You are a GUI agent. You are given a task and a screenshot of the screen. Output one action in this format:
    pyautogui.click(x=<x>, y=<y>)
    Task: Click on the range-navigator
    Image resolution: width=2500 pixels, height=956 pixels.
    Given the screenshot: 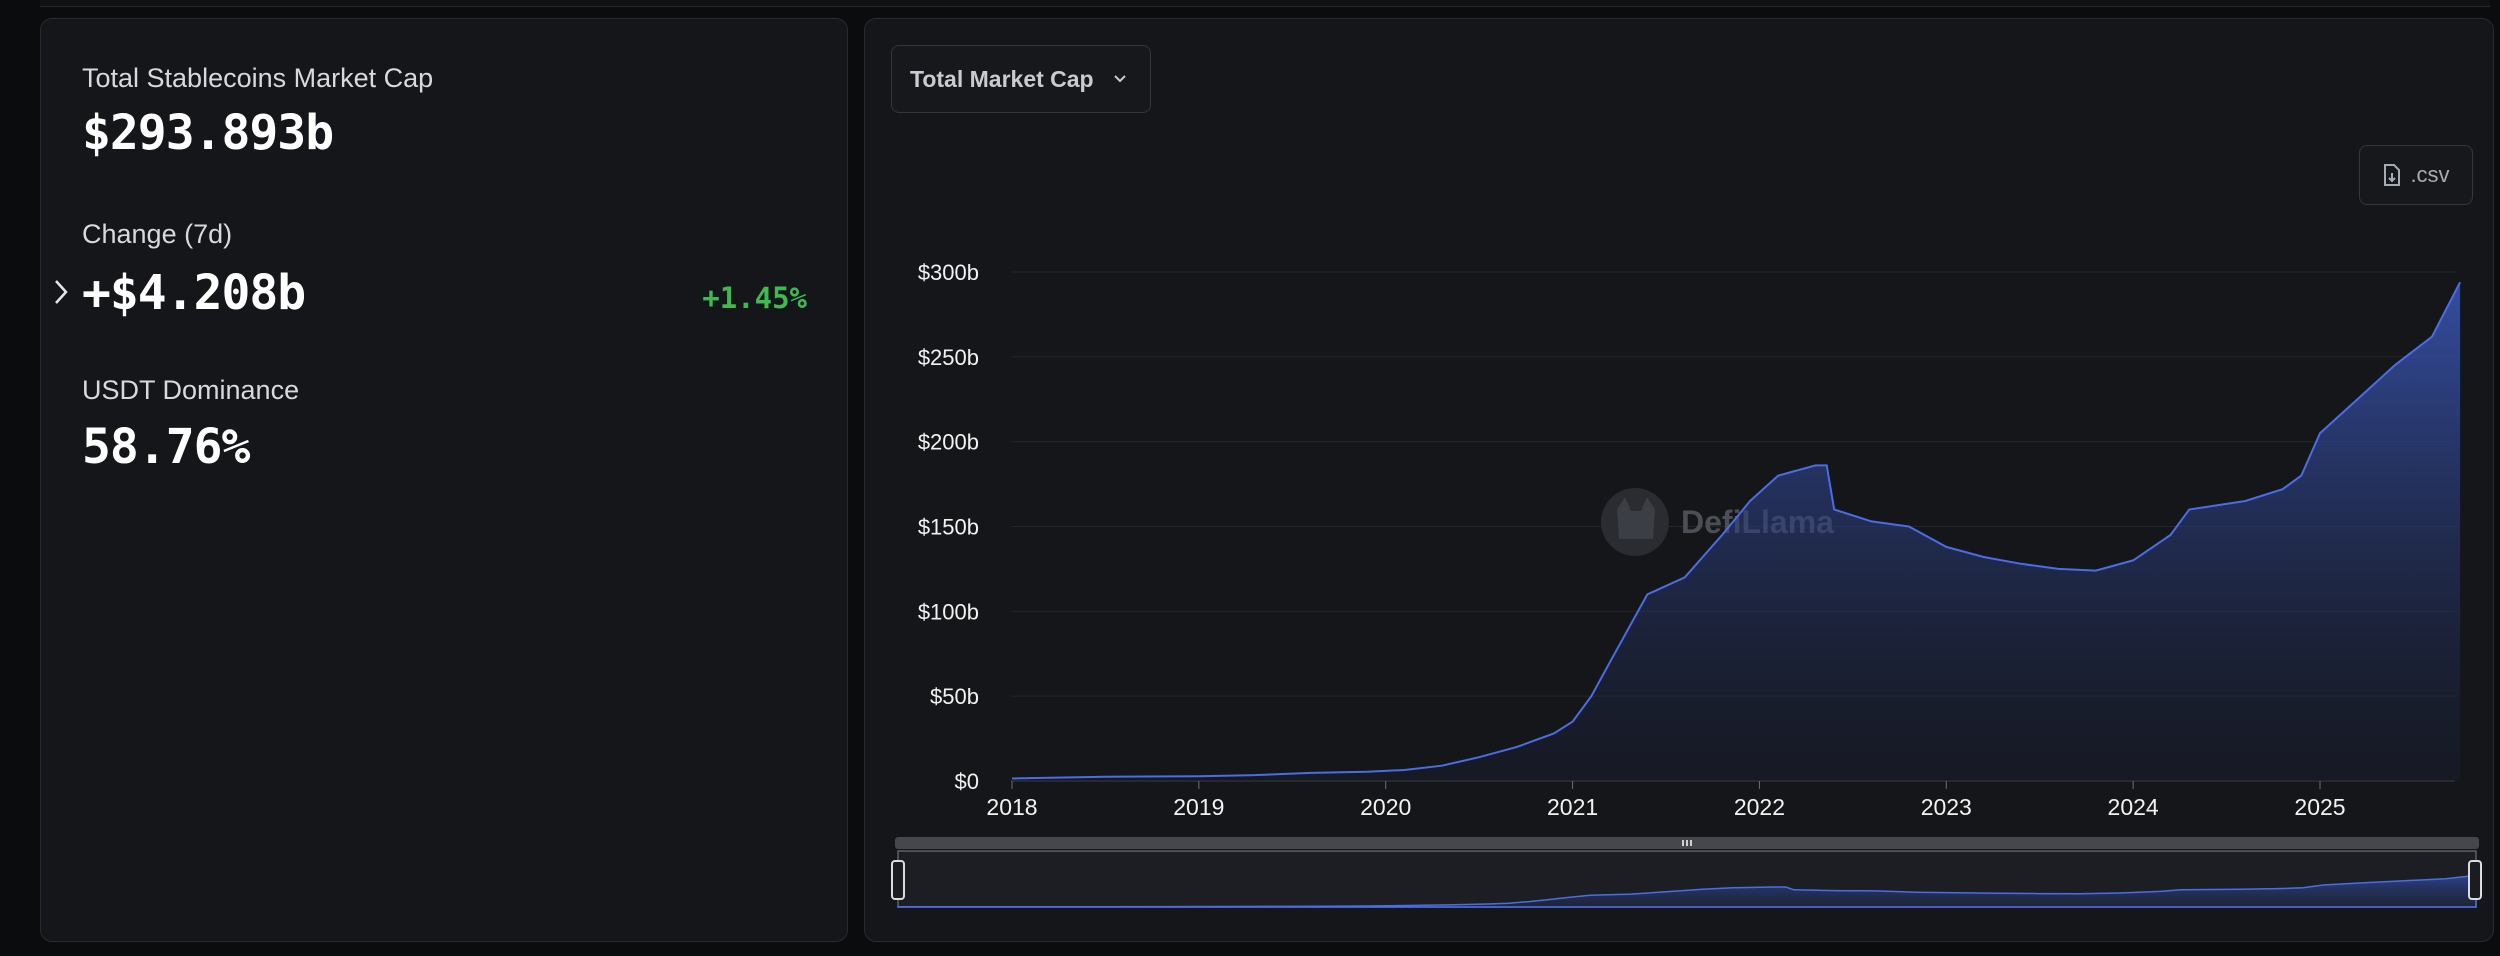 What is the action you would take?
    pyautogui.click(x=1686, y=872)
    